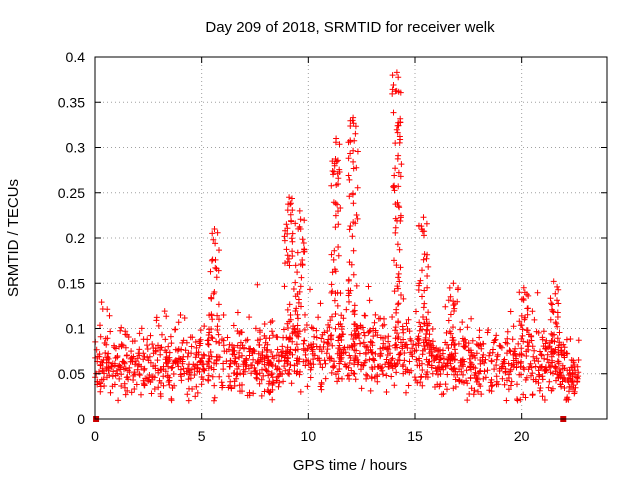 The width and height of the screenshot is (640, 480). I want to click on x-tick-label: 20, so click(522, 436).